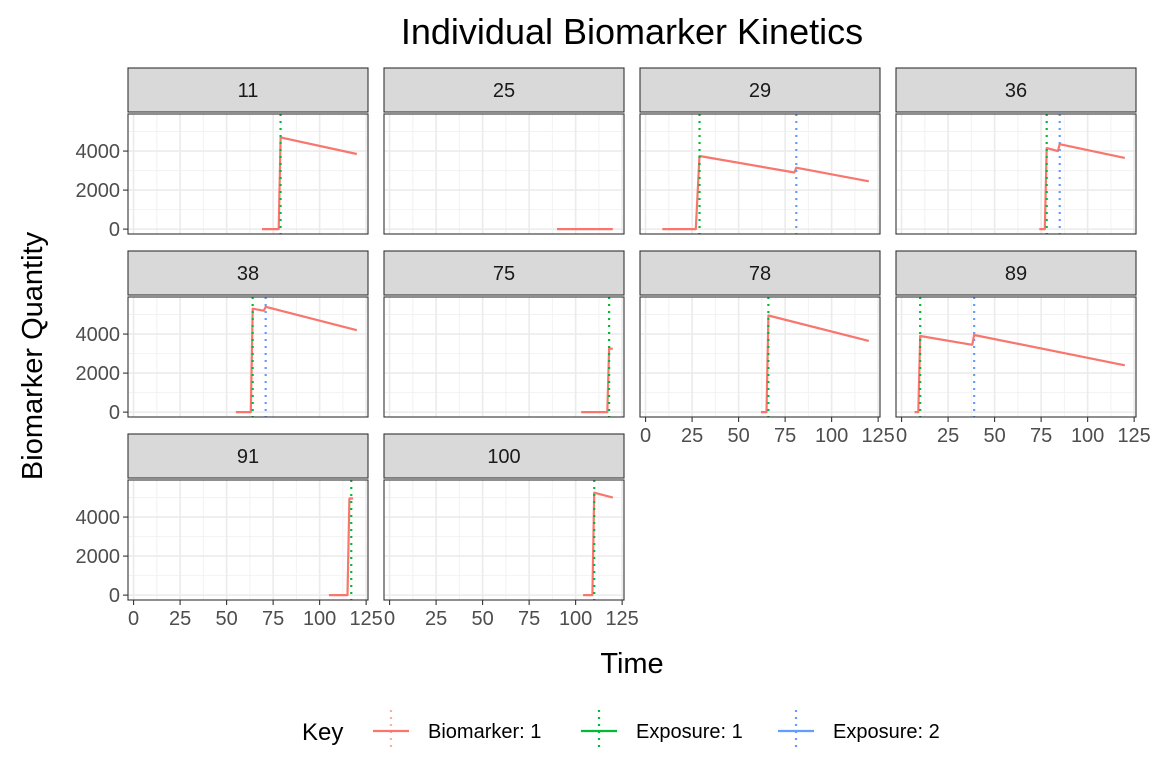  I want to click on facet-strip-label: 29, so click(760, 91).